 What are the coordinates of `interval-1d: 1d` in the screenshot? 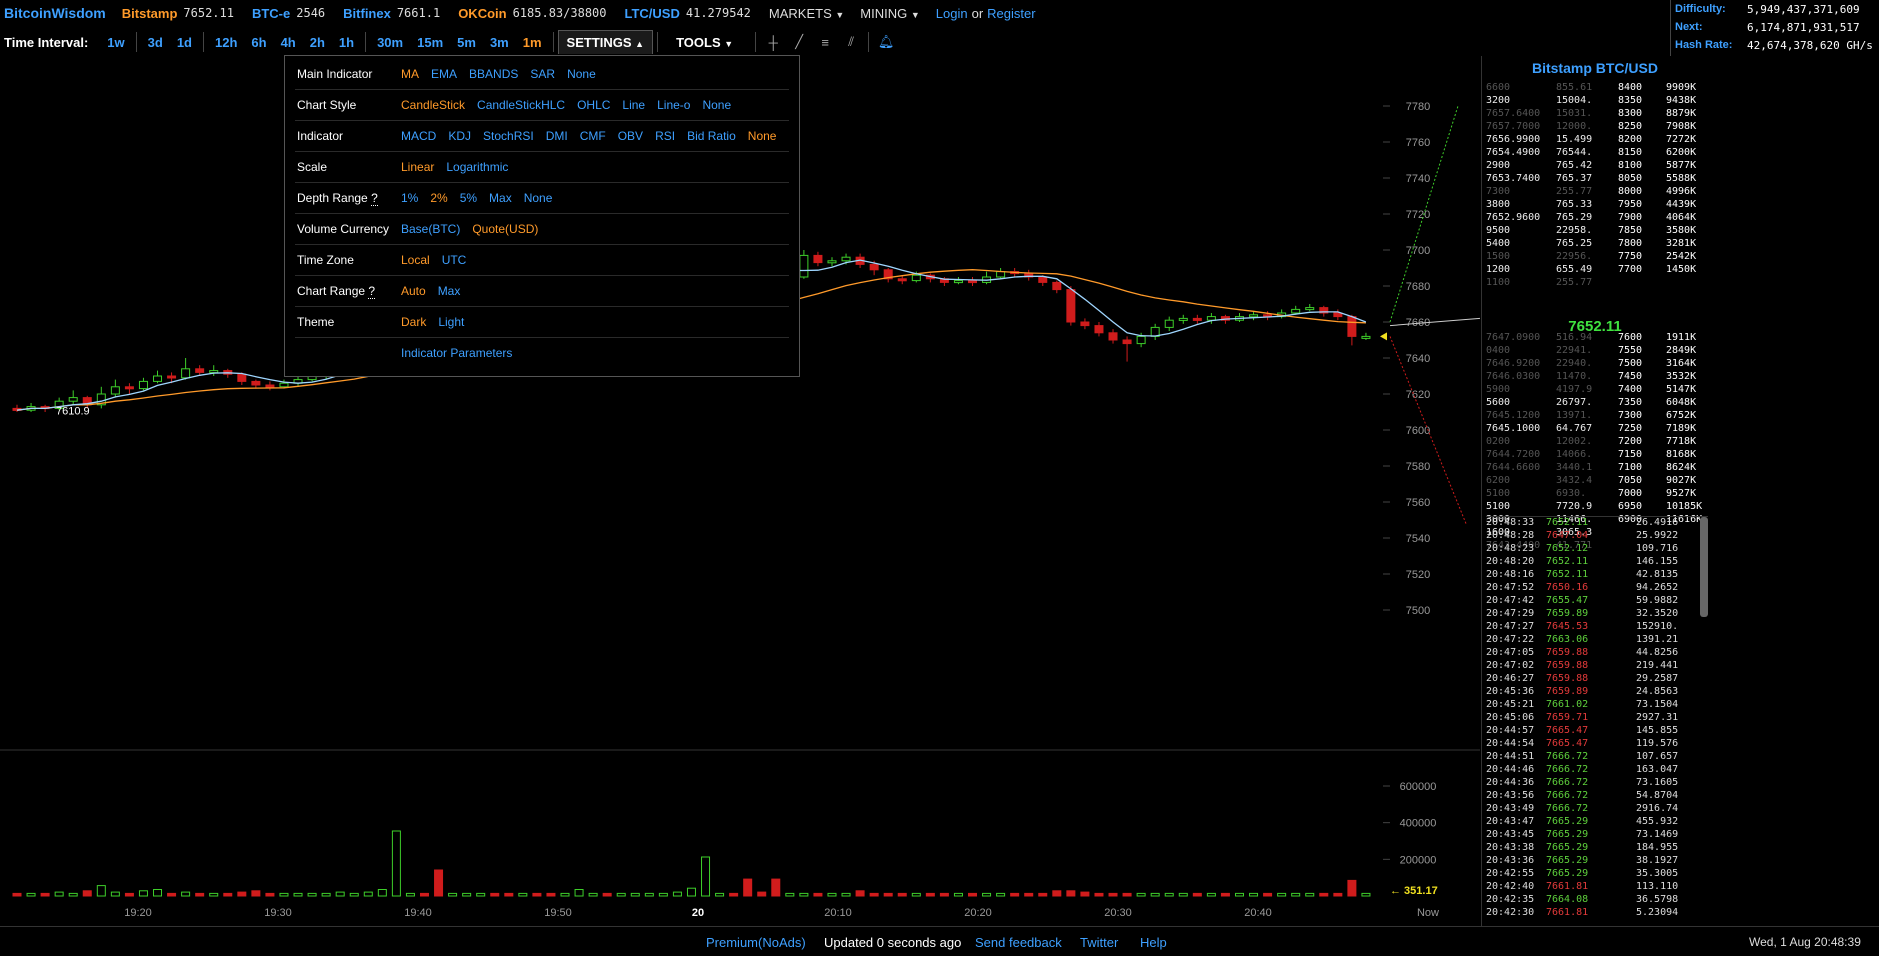 It's located at (184, 42).